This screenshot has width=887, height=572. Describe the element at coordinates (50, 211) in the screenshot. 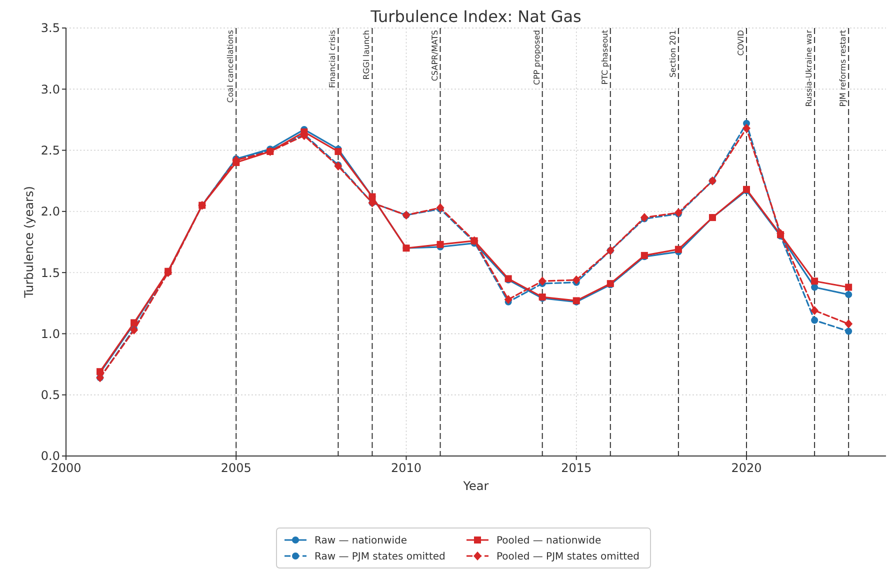

I see `y-tick-label: 2.0` at that location.